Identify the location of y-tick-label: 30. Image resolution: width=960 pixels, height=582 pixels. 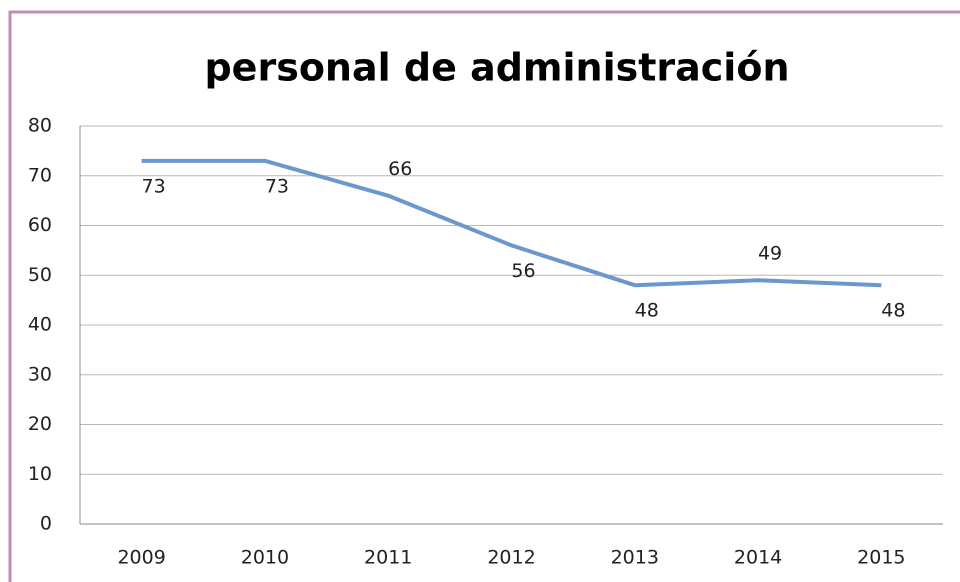
(40, 374).